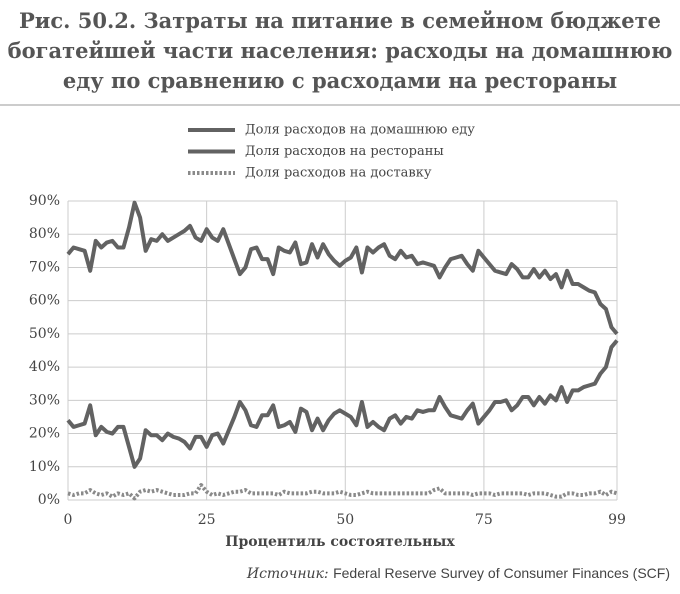  What do you see at coordinates (287, 574) in the screenshot?
I see `source-label: Источник:` at bounding box center [287, 574].